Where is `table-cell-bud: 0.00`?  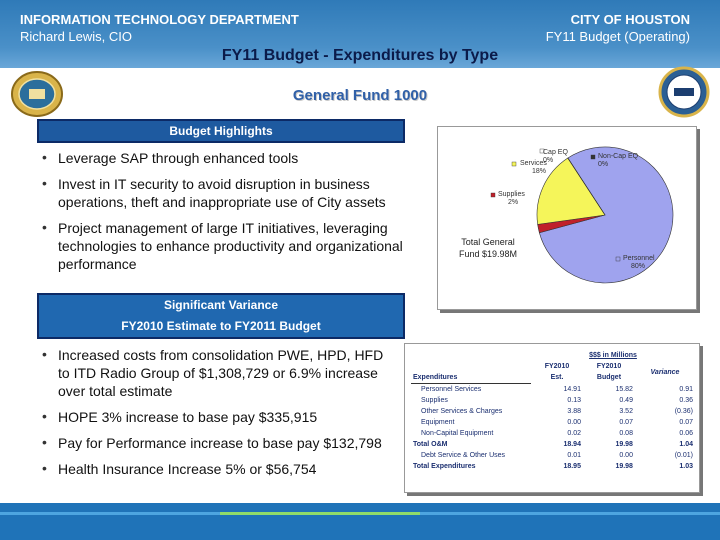
table-cell-bud: 0.00 is located at coordinates (626, 455).